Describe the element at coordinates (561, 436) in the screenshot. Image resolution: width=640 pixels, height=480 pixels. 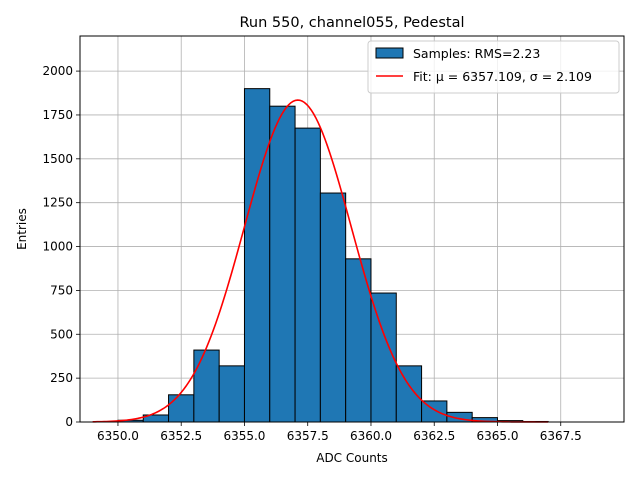
I see `x-tick-label: 6367.5` at that location.